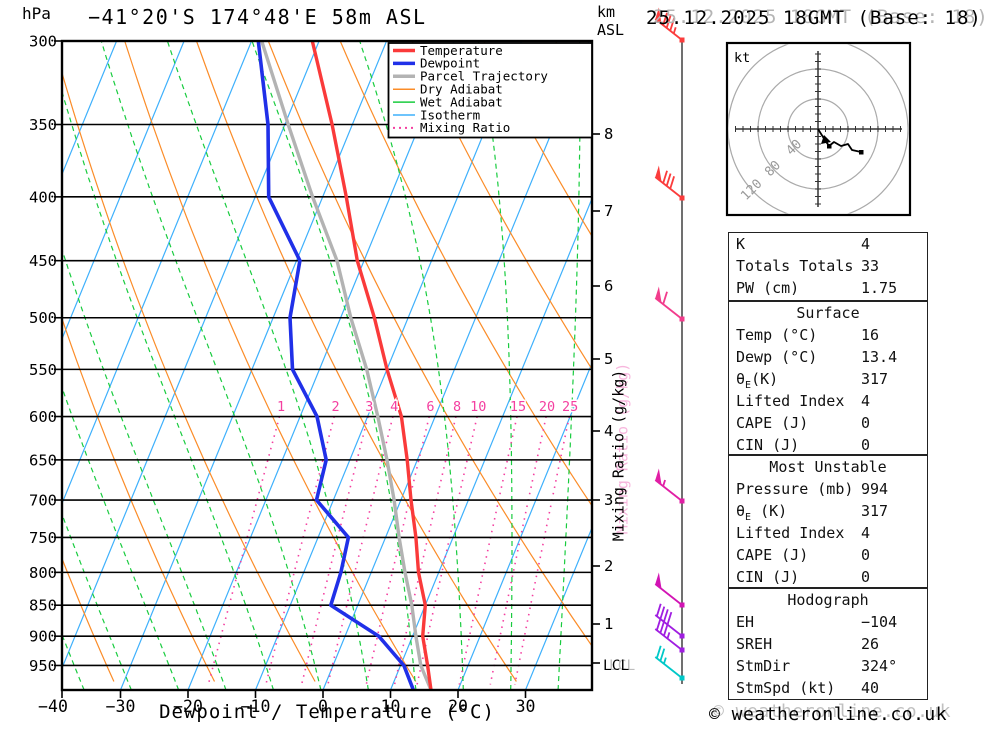 Image resolution: width=1000 pixels, height=733 pixels. Describe the element at coordinates (812, 512) in the screenshot. I see `table-row: θE (K) 317` at that location.